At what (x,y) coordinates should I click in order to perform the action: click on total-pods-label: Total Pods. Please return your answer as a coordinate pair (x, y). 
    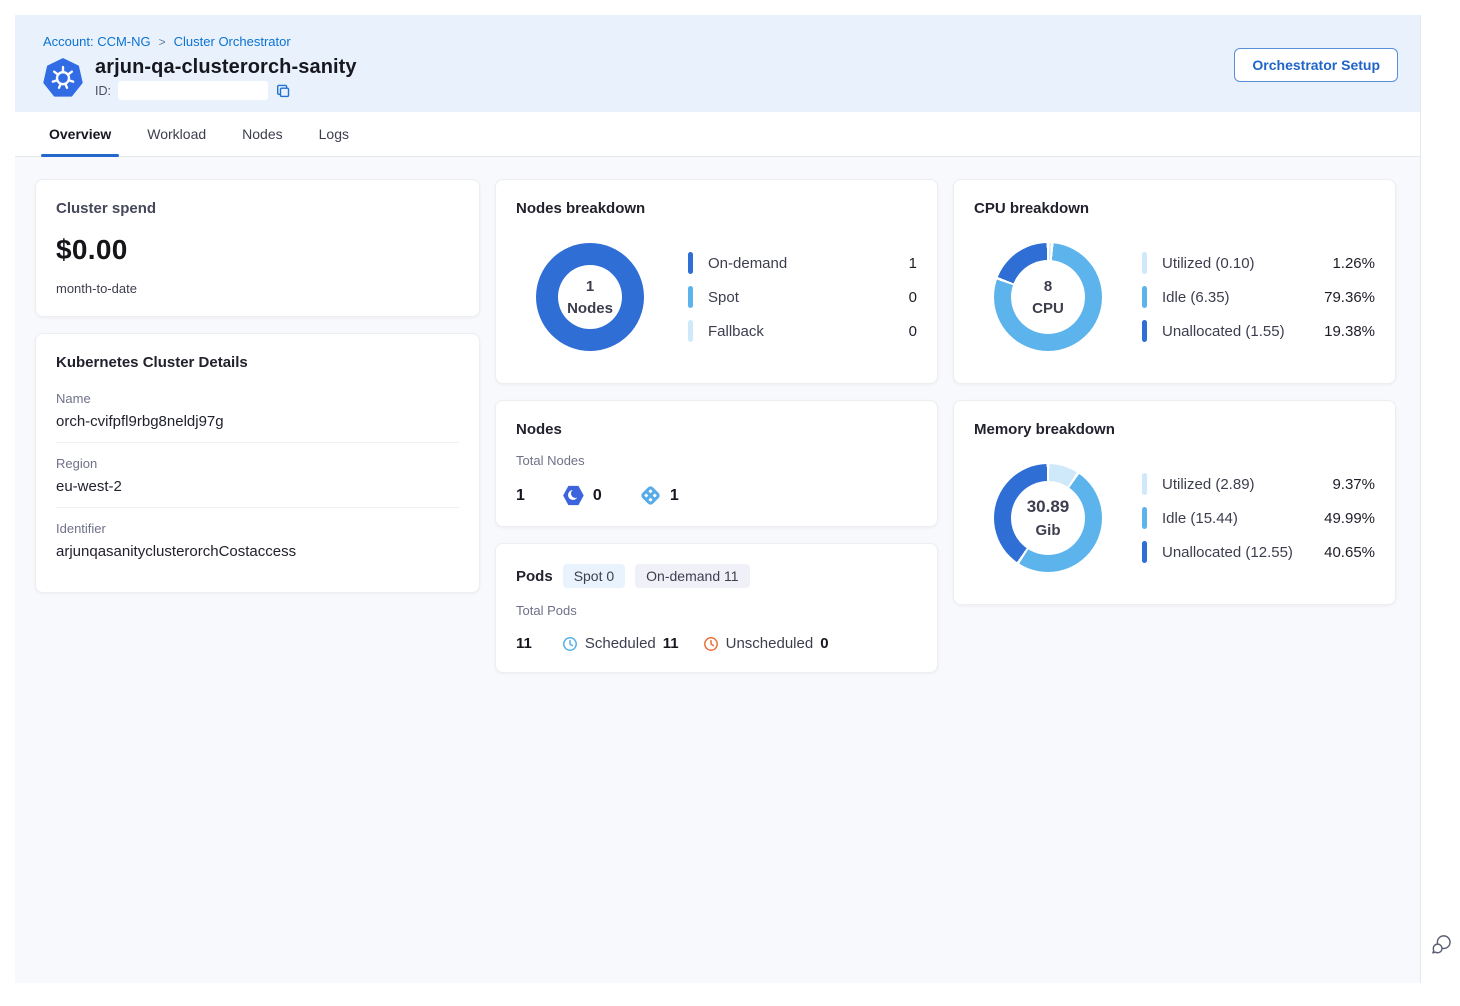
    Looking at the image, I should click on (546, 610).